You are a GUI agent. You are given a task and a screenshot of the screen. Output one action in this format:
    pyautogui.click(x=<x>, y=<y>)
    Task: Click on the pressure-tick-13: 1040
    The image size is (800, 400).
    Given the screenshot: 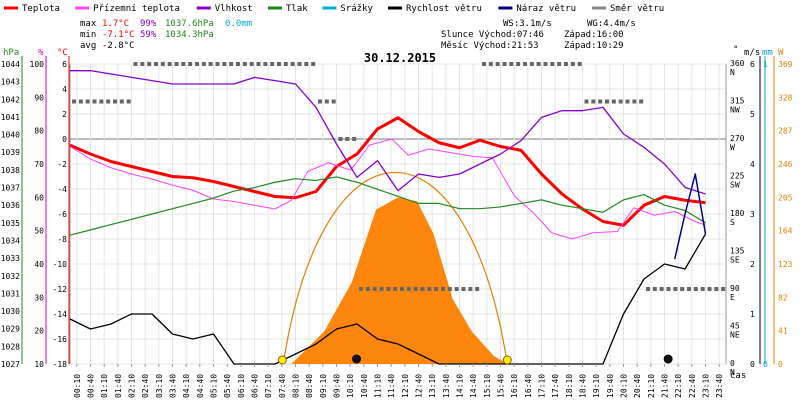 What is the action you would take?
    pyautogui.click(x=10, y=135)
    